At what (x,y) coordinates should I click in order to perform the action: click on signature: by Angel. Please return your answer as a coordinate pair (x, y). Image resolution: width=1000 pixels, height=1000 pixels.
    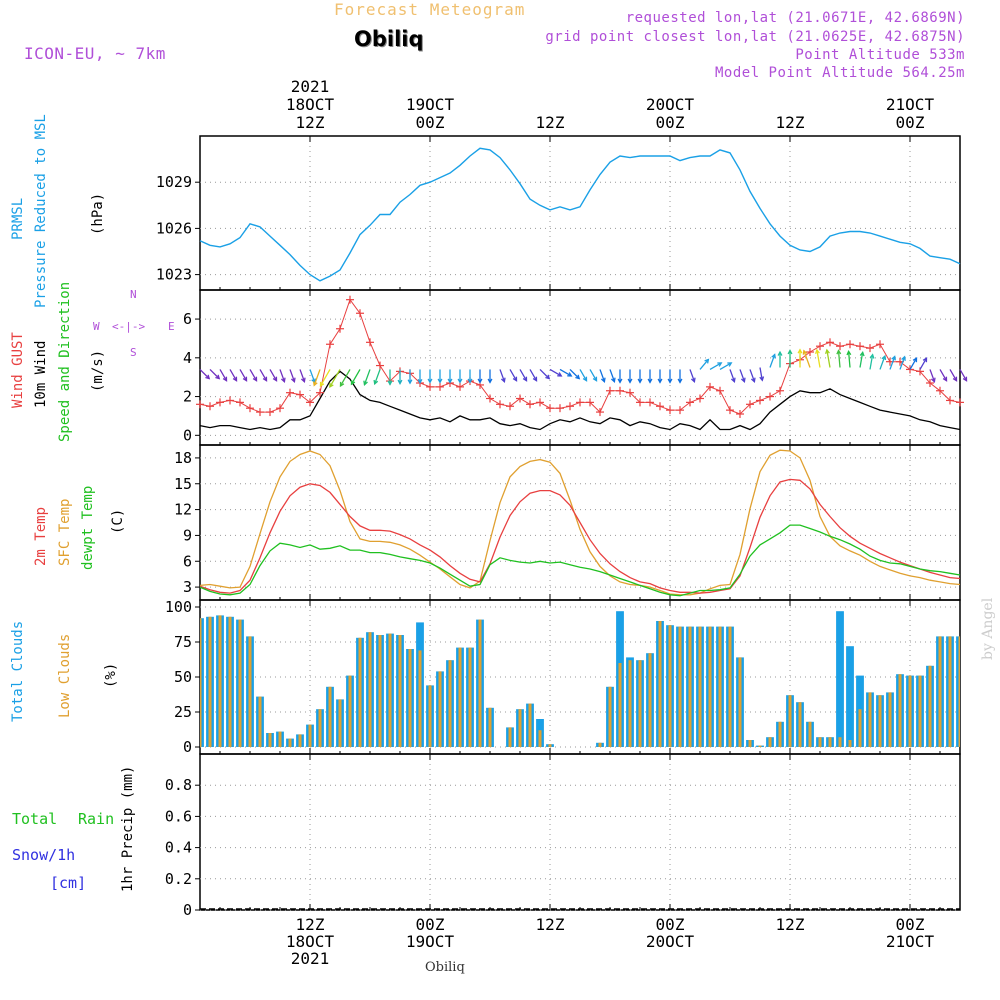
    Looking at the image, I should click on (988, 628).